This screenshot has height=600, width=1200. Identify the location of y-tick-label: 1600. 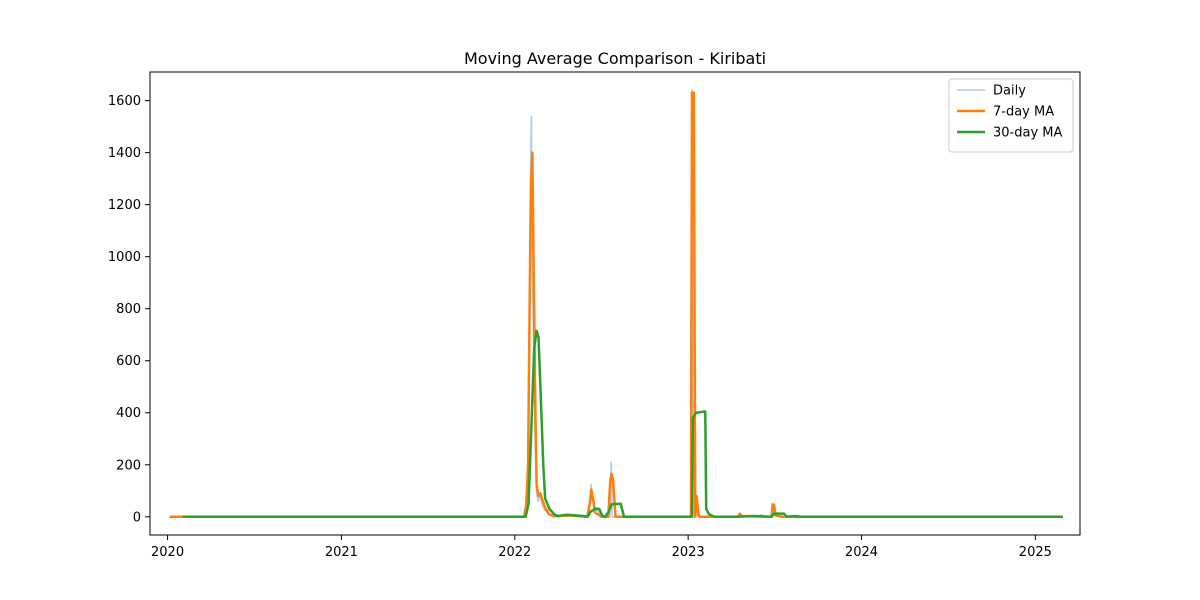
(124, 101).